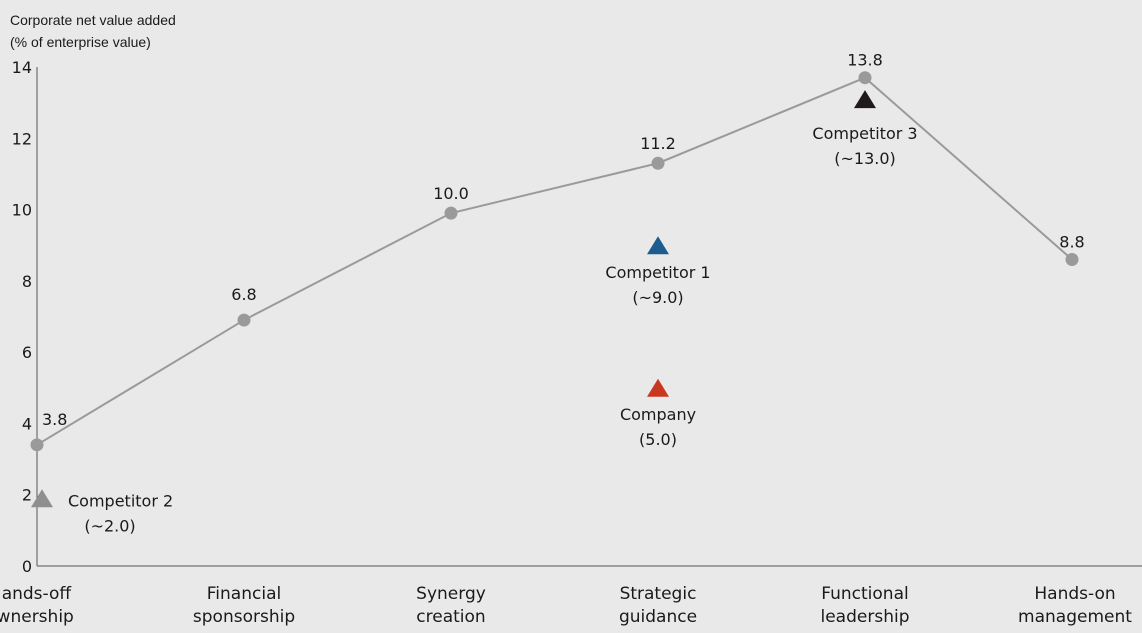  What do you see at coordinates (450, 617) in the screenshot?
I see `category-label-line-2: creation` at bounding box center [450, 617].